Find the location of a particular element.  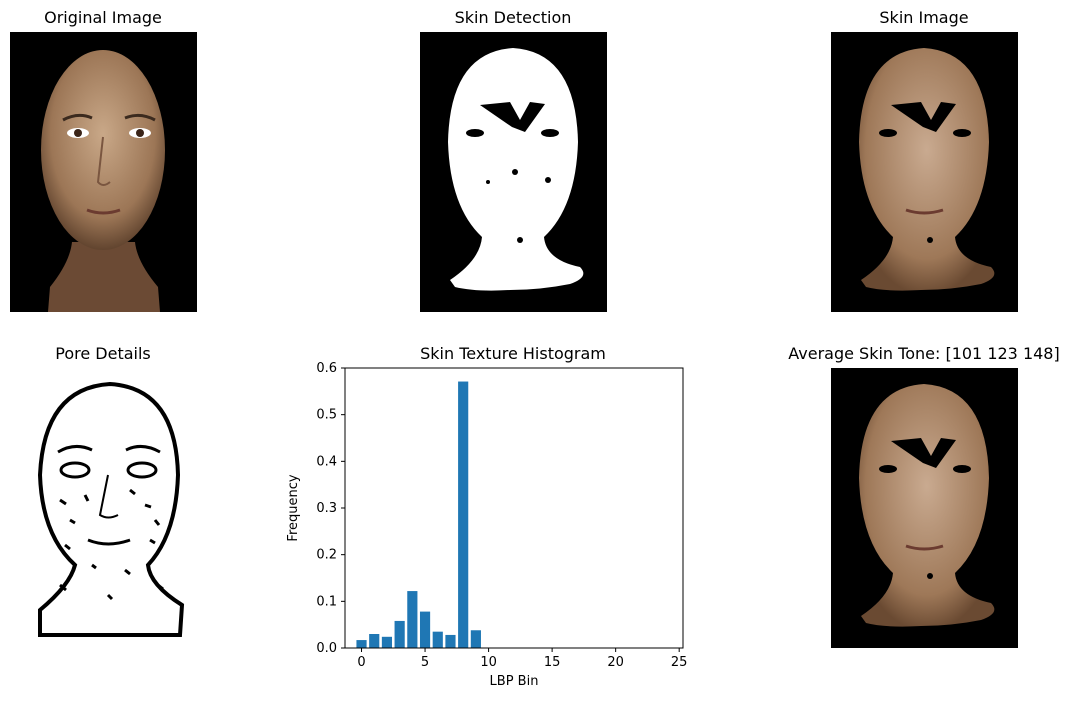

axes-frame is located at coordinates (514, 508).